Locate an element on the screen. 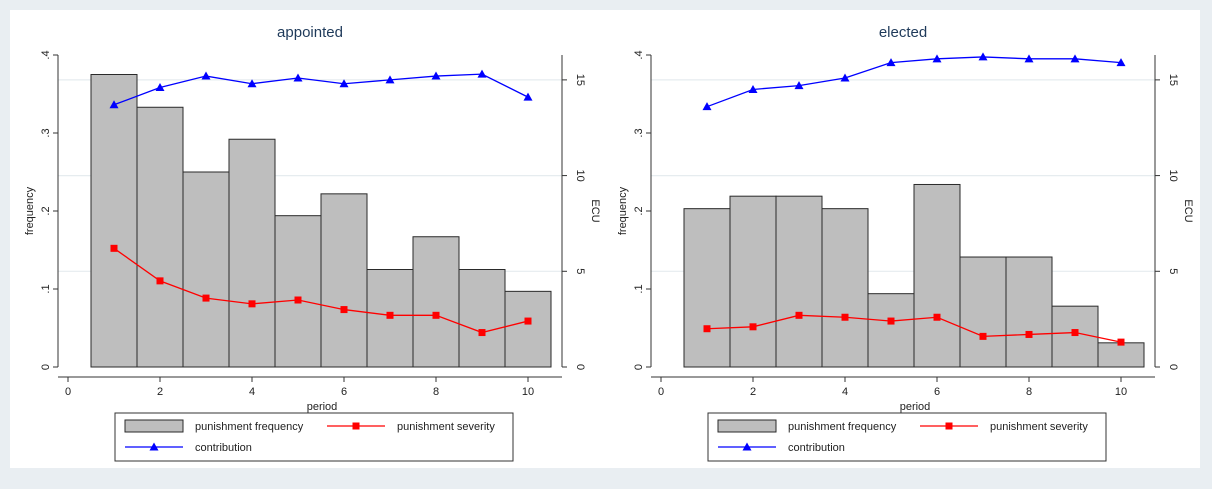  y-tick-label: .2 is located at coordinates (46, 210).